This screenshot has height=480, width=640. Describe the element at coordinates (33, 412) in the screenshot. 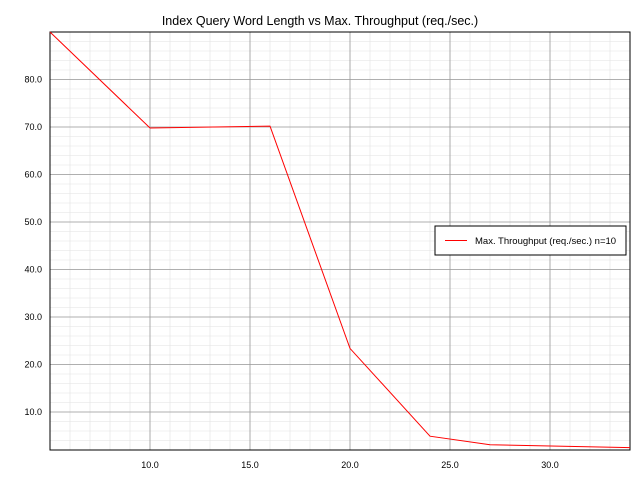

I see `y-tick-label: 10.0` at that location.